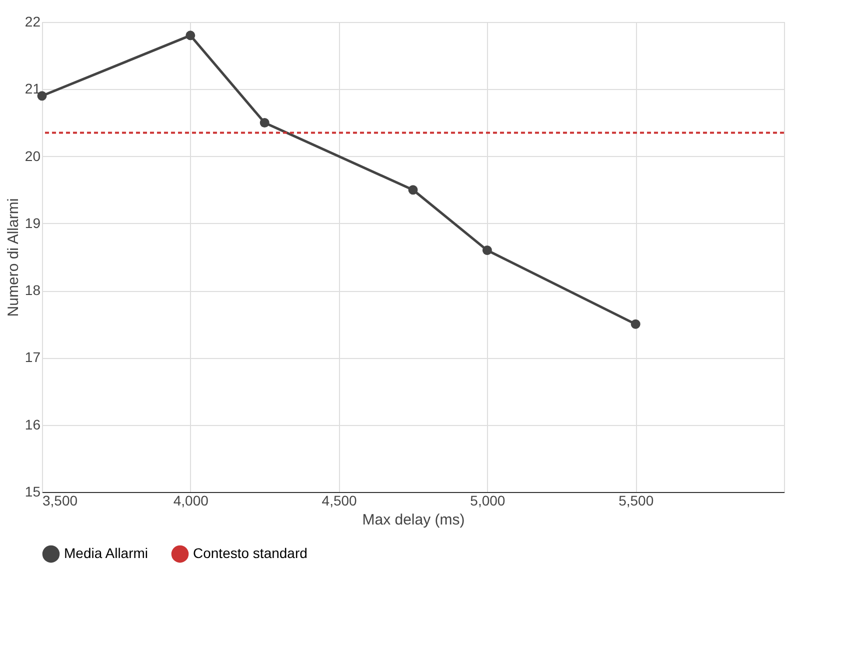  I want to click on x-tick-label: 5,000, so click(488, 500).